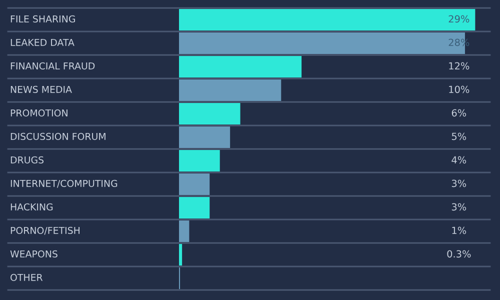 The width and height of the screenshot is (500, 300). What do you see at coordinates (42, 18) in the screenshot?
I see `y-tick-label: FILE SHARING` at bounding box center [42, 18].